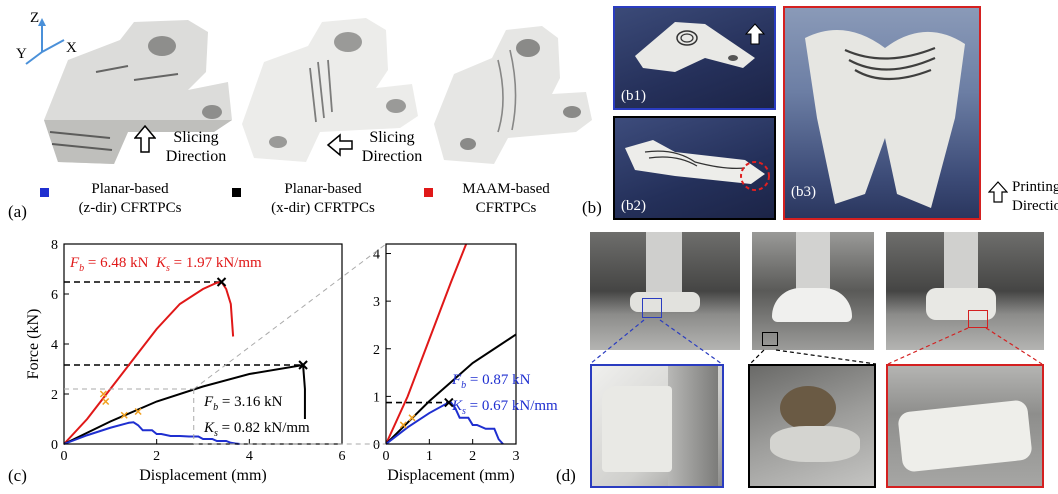 Image resolution: width=1058 pixels, height=494 pixels. What do you see at coordinates (44, 192) in the screenshot?
I see `legend-swatch-blue` at bounding box center [44, 192].